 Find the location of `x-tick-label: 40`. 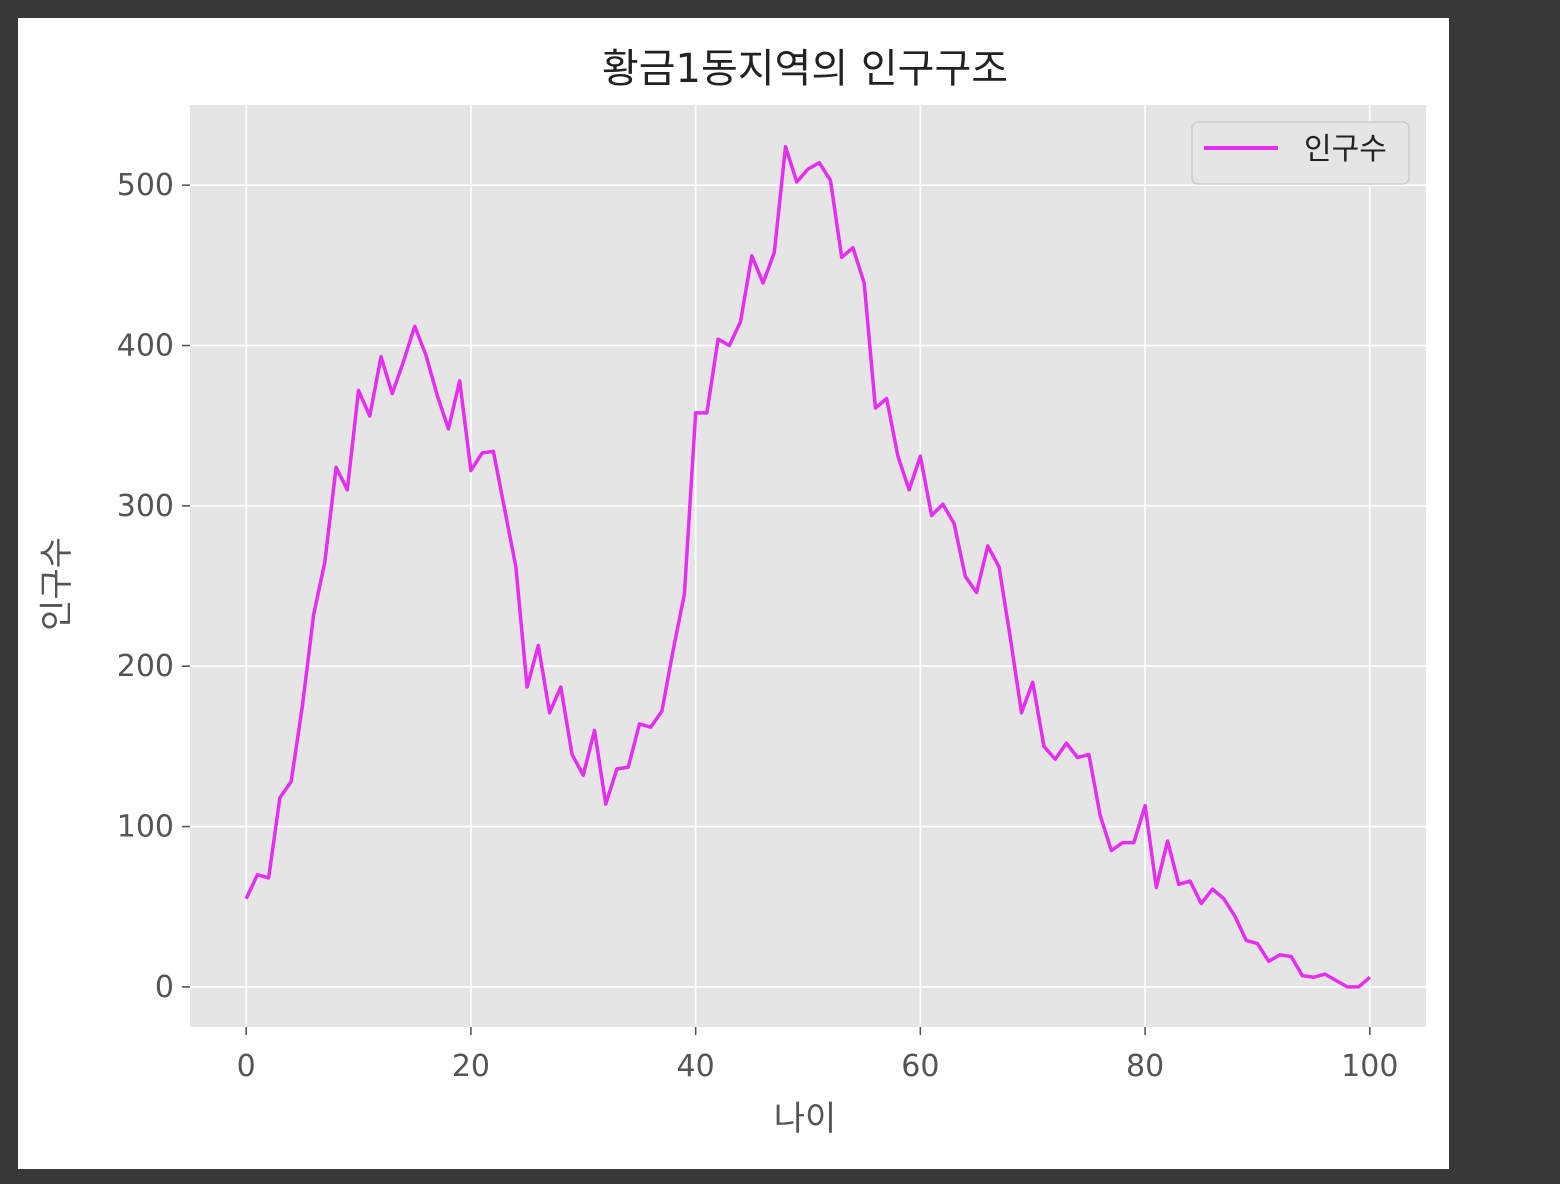

x-tick-label: 40 is located at coordinates (696, 1066).